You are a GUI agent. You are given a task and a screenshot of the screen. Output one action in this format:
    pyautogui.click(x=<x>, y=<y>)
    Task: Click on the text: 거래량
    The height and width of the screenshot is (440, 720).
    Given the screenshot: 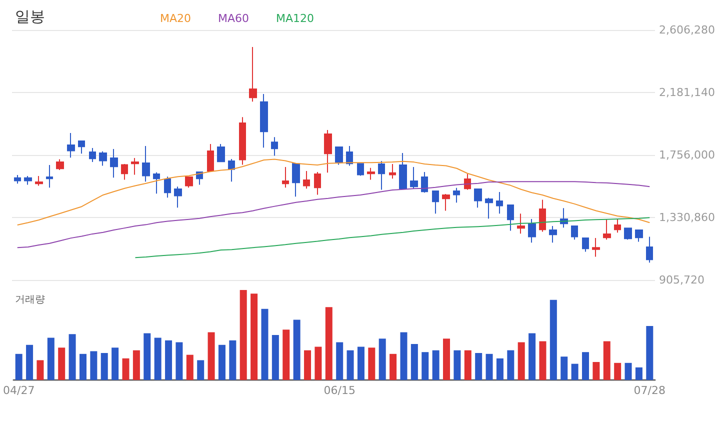 What is the action you would take?
    pyautogui.click(x=30, y=300)
    